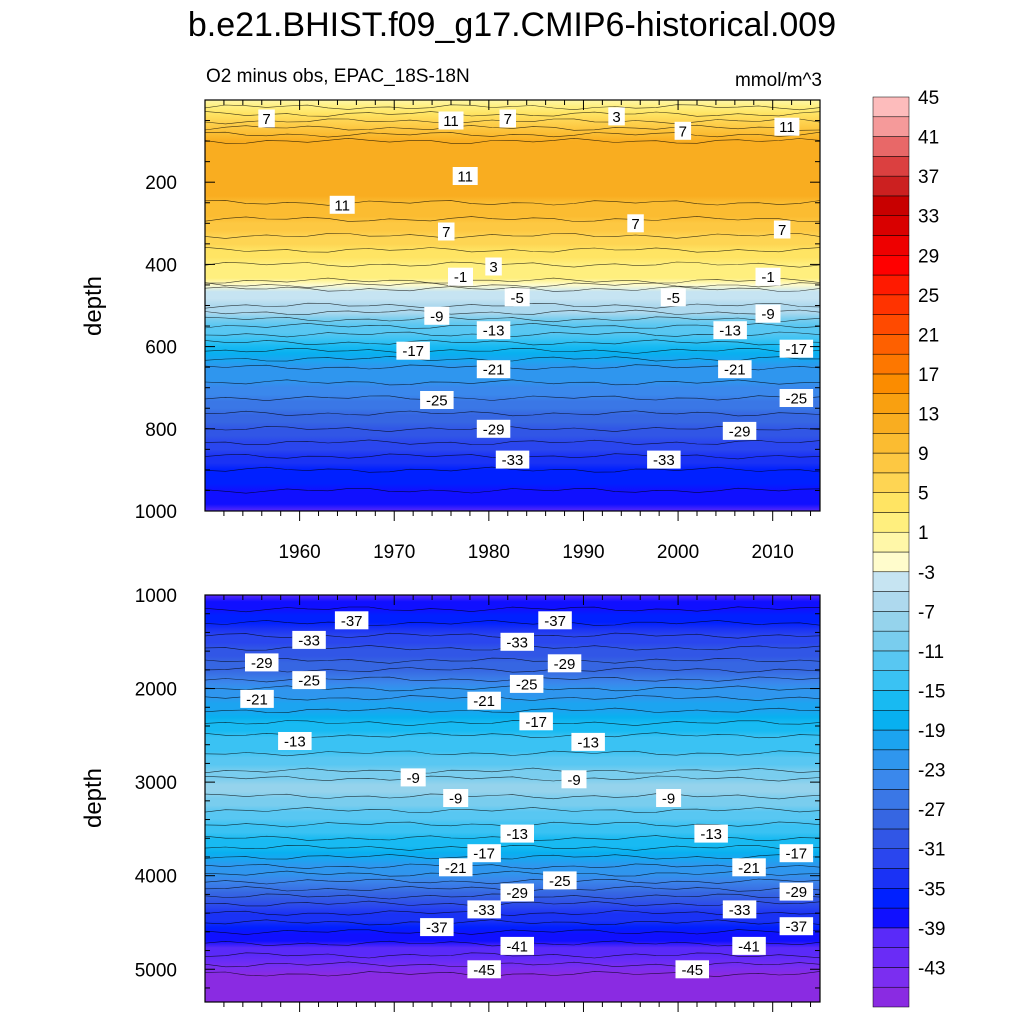 The width and height of the screenshot is (1024, 1024). Describe the element at coordinates (692, 969) in the screenshot. I see `contour-label: -45` at that location.